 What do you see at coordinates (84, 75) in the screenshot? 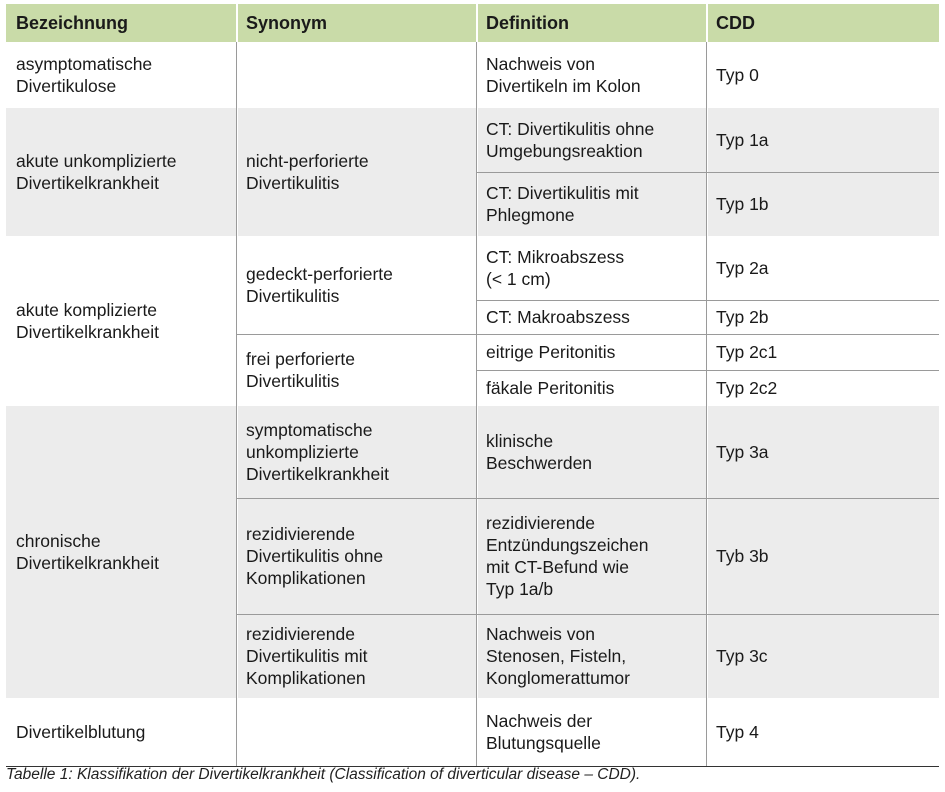
I see `bezeichnung-cell-text: asymptomatische Divertikulose` at bounding box center [84, 75].